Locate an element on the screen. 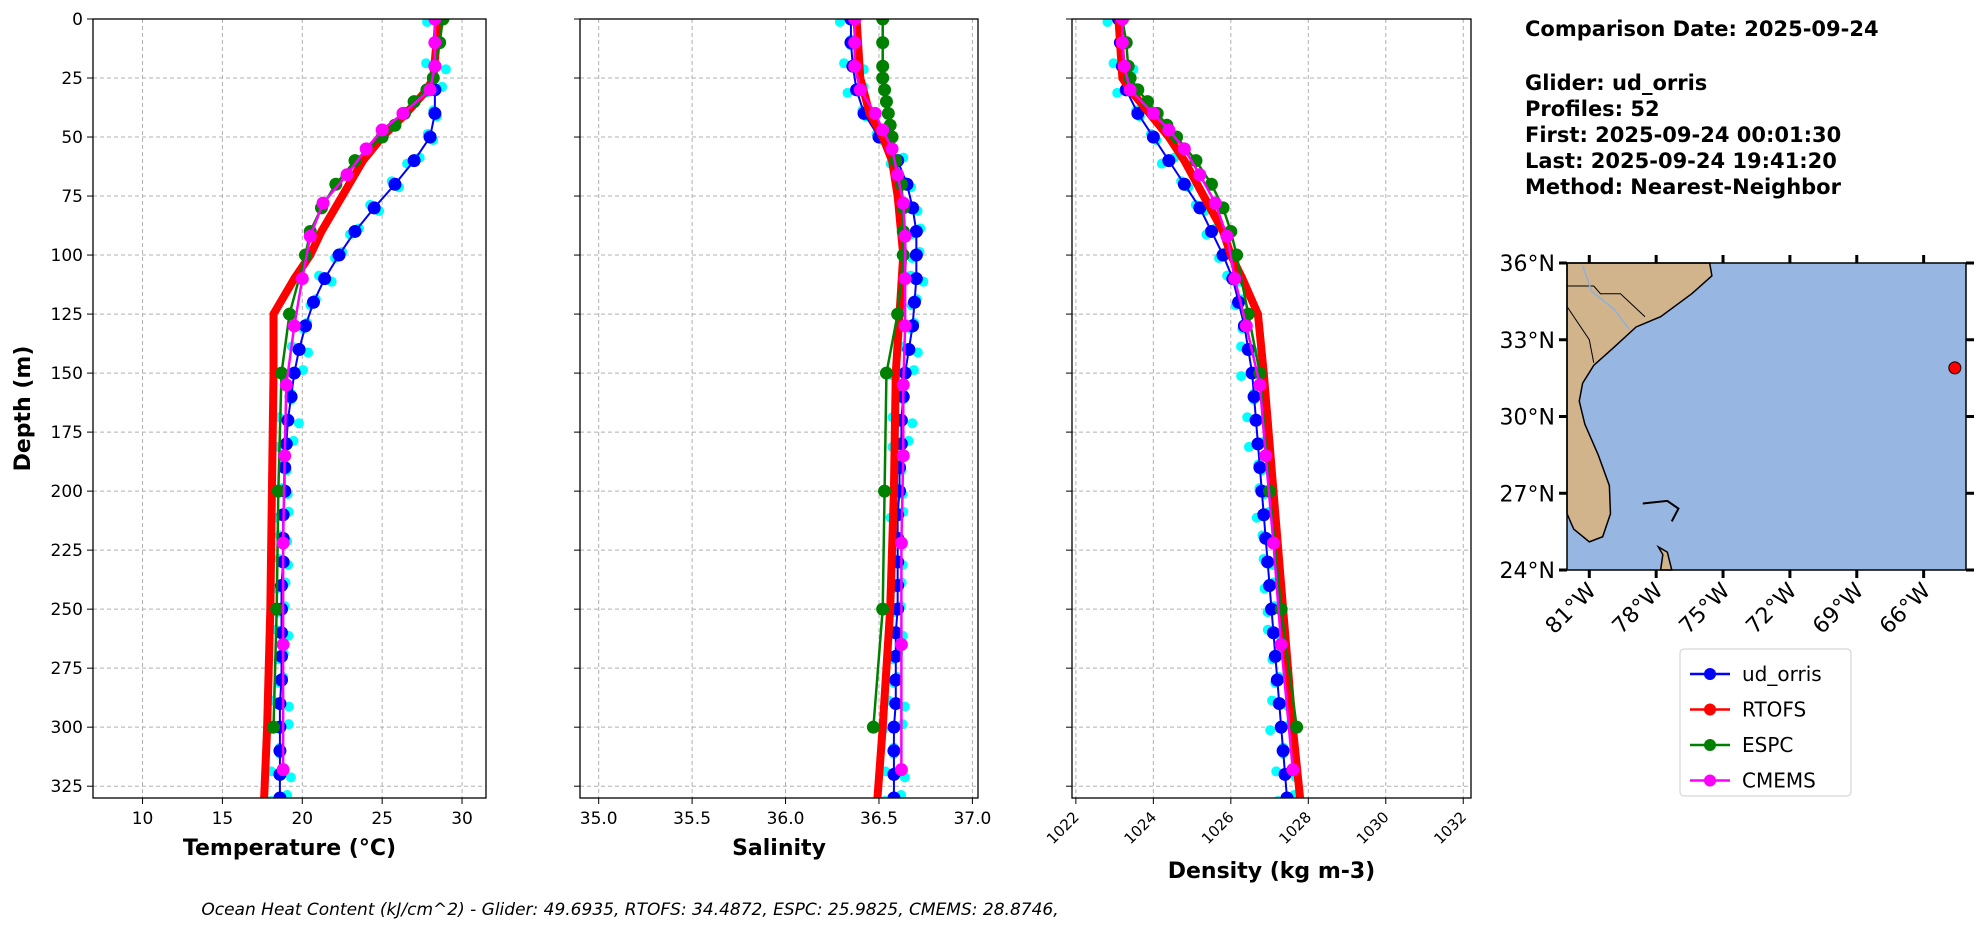  legend-label-ud_orris: ud_orris is located at coordinates (1782, 674).